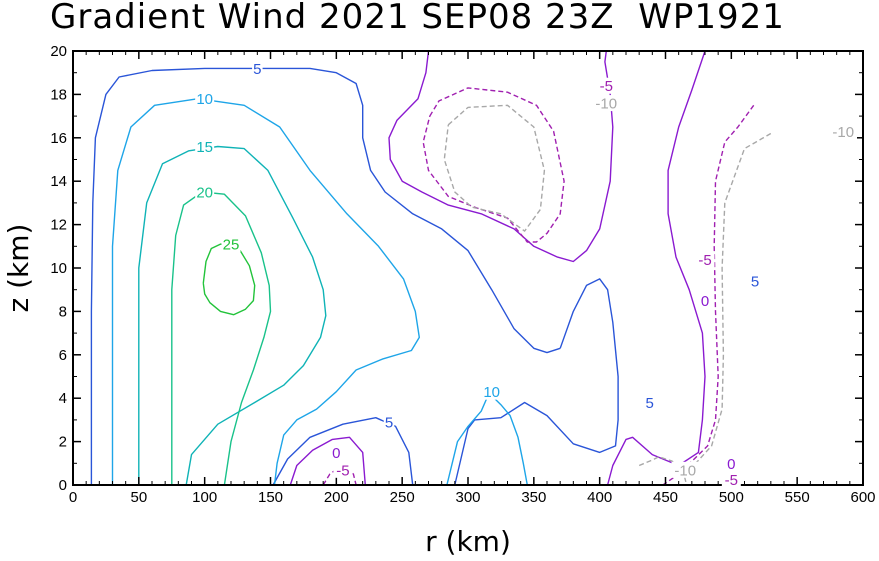 The image size is (879, 561). Describe the element at coordinates (73, 497) in the screenshot. I see `x-tick-label-0: 0` at that location.